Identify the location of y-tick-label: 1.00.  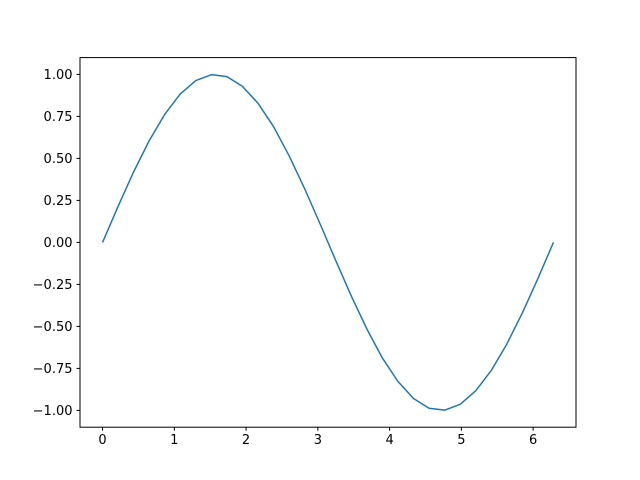
(58, 75).